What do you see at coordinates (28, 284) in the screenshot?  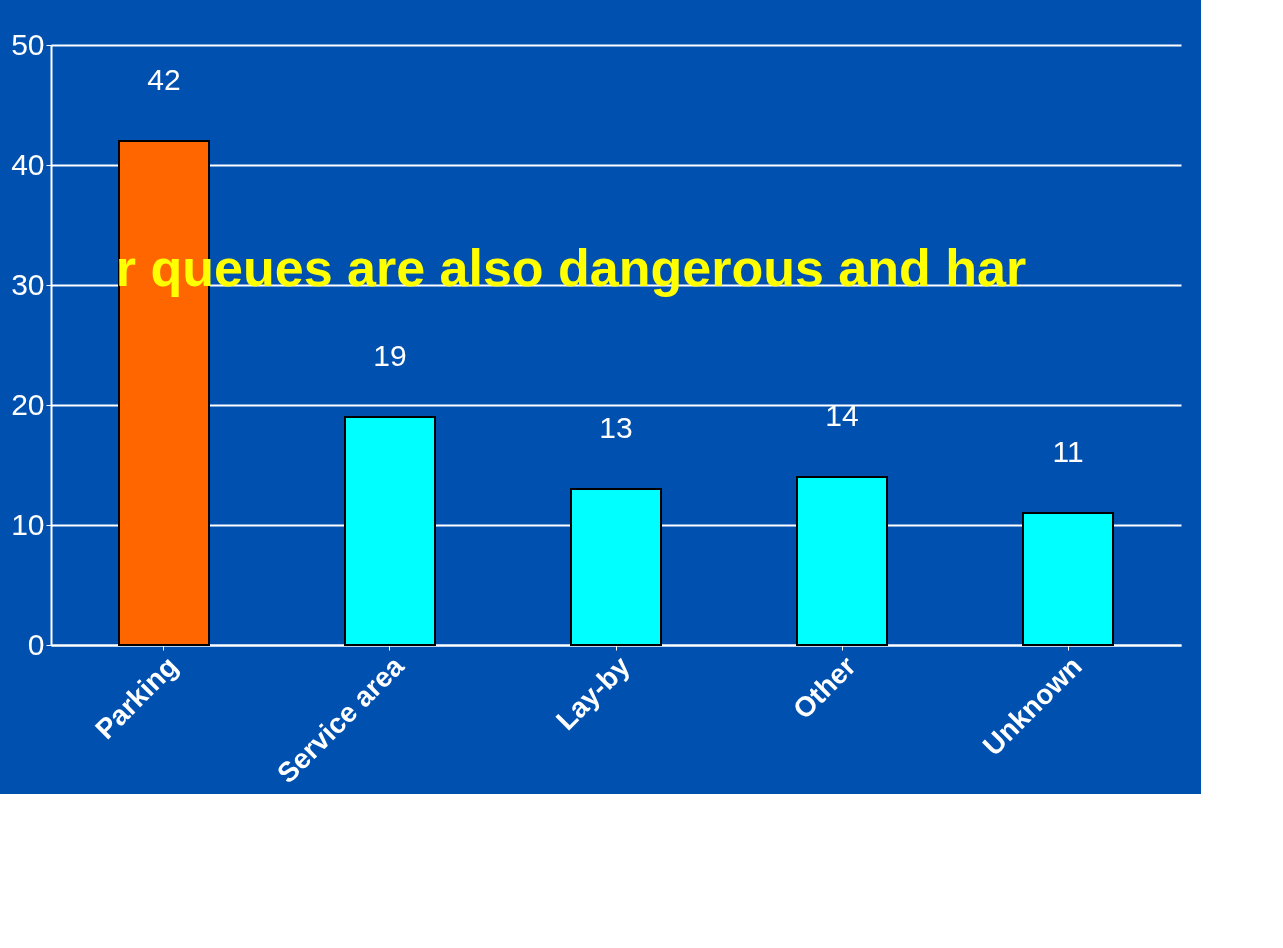 I see `y-tick-label: 30` at bounding box center [28, 284].